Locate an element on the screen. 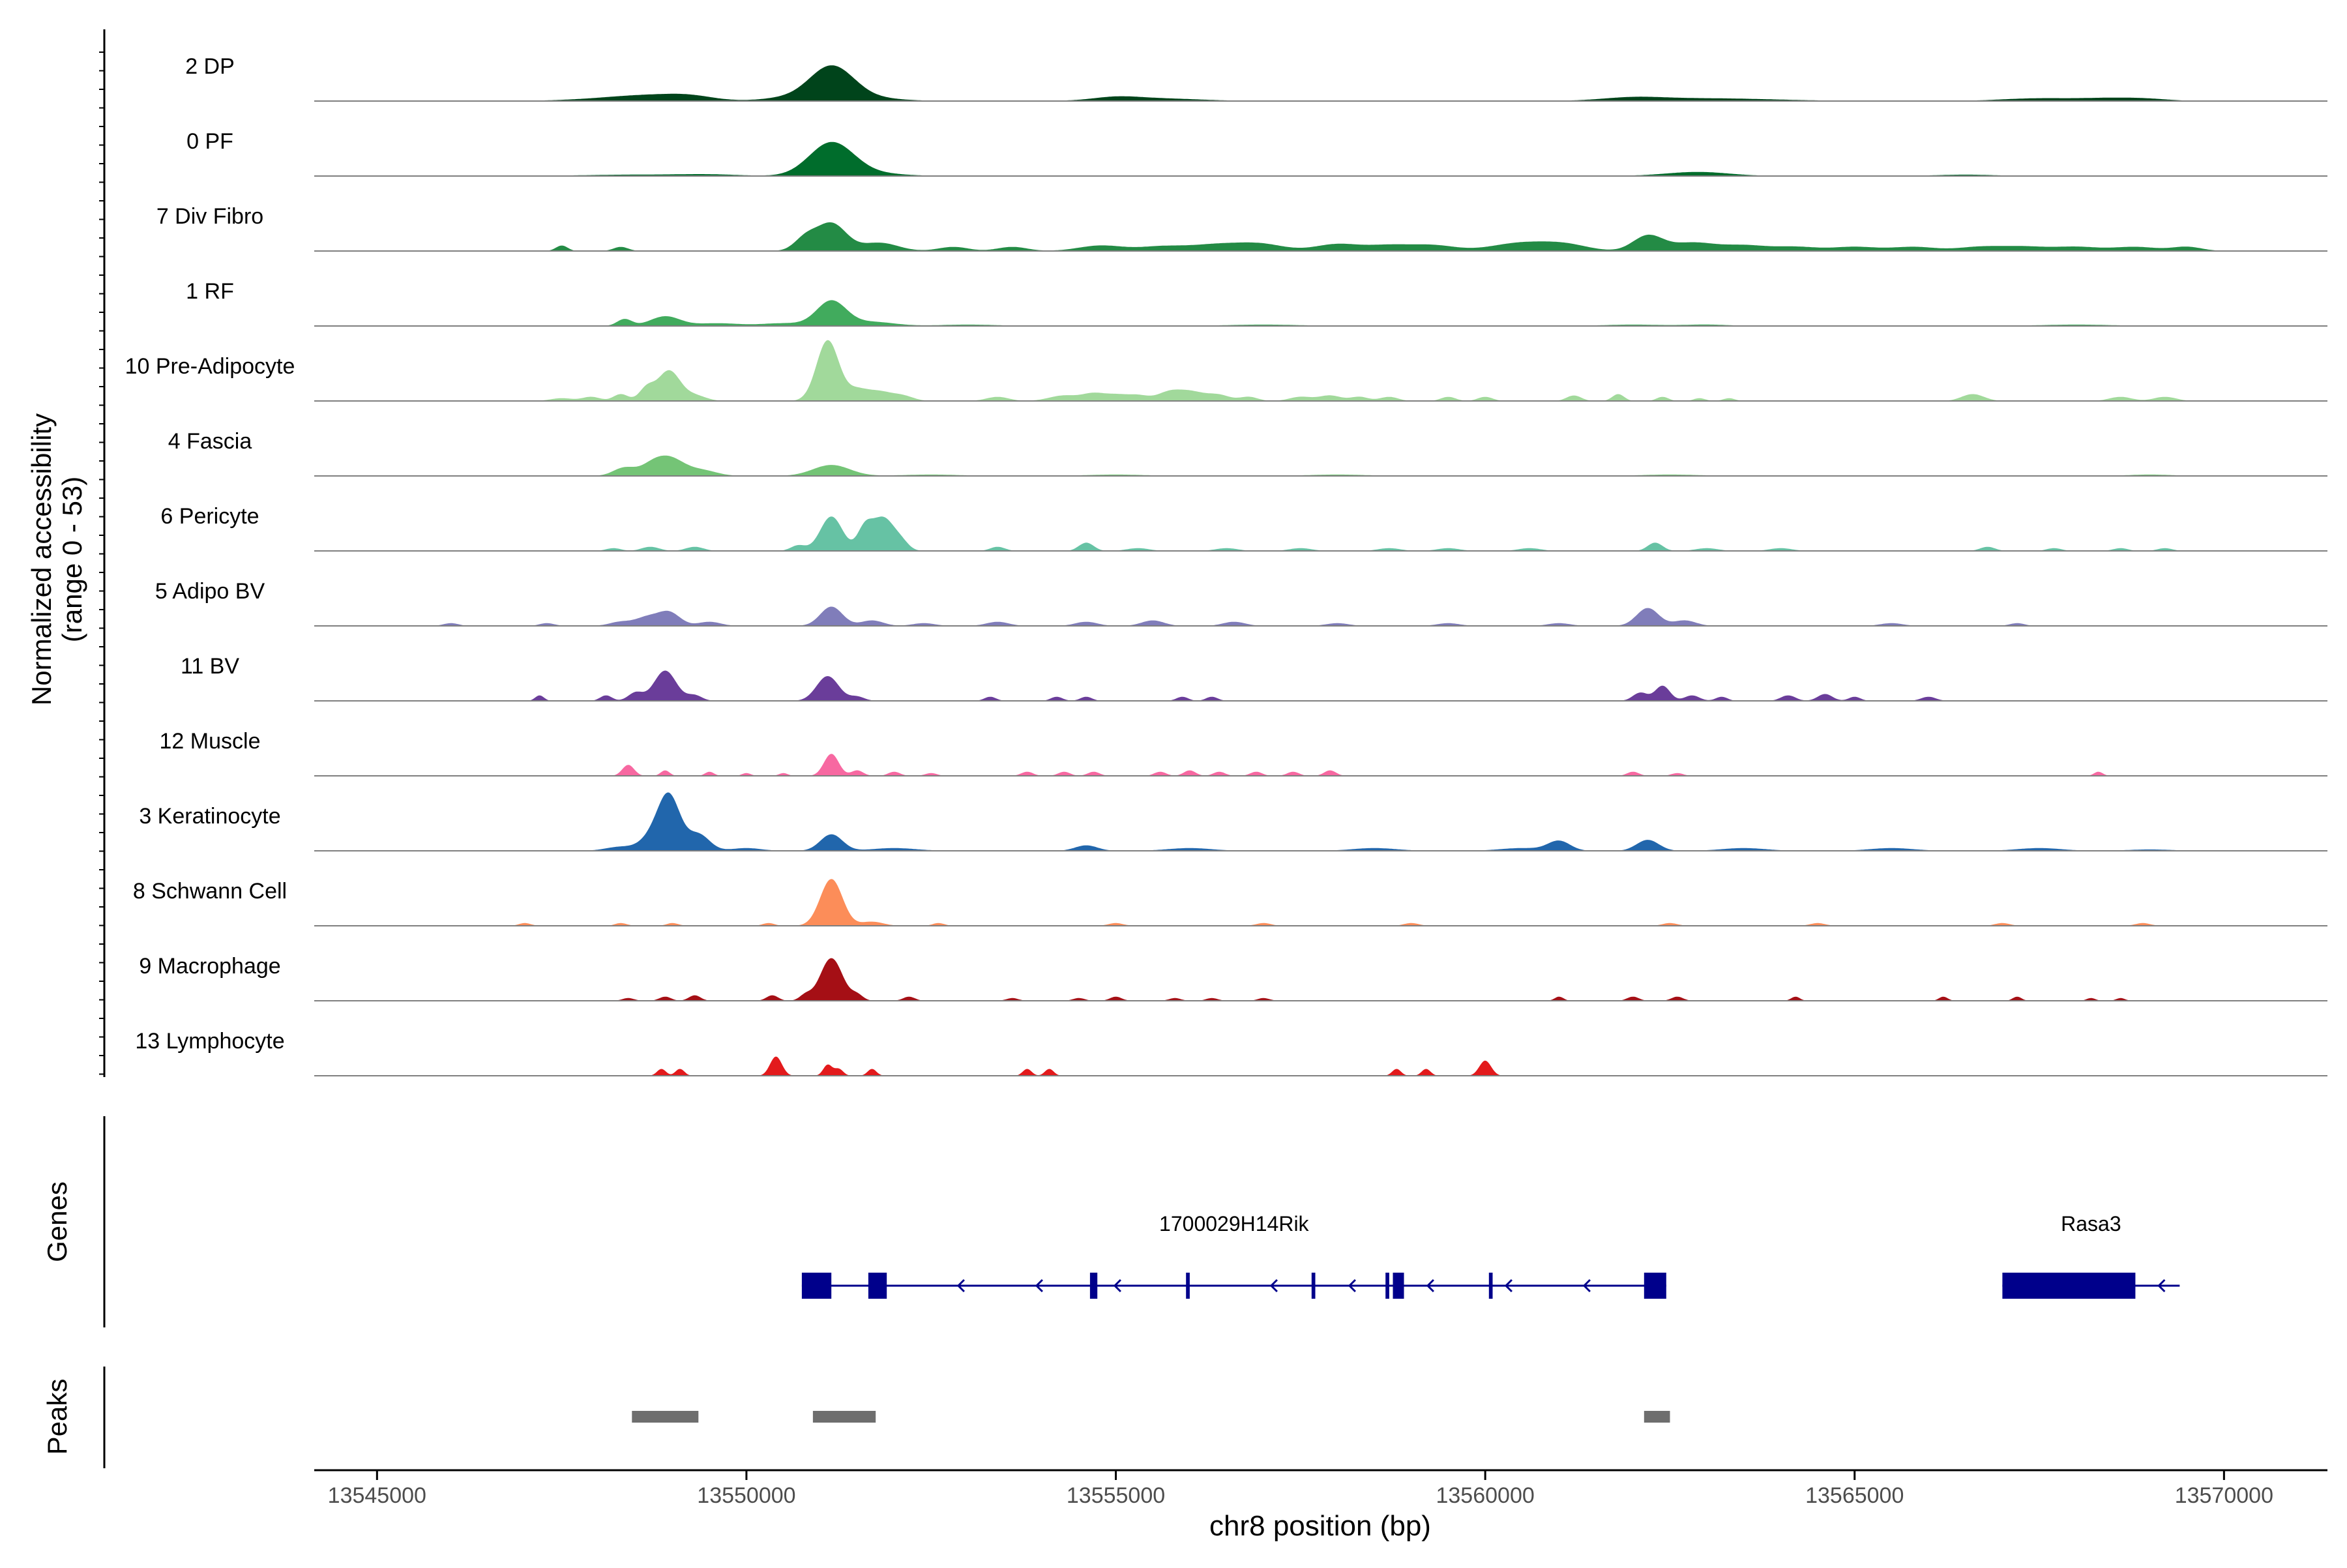 This screenshot has width=2347, height=1568. x-tick-label: 13565000 is located at coordinates (1854, 1495).